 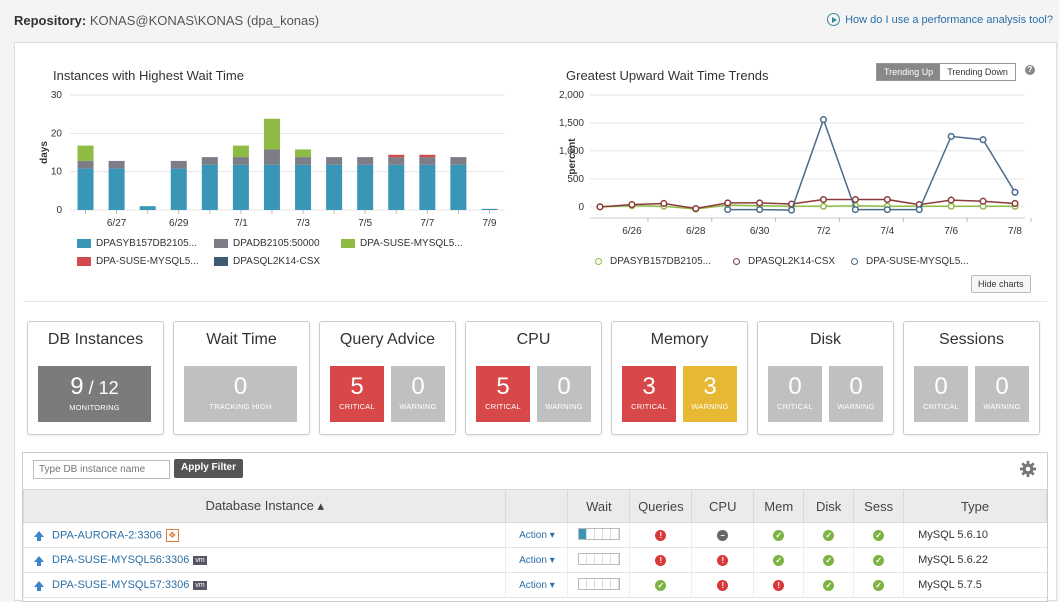 What do you see at coordinates (94, 386) in the screenshot?
I see `tile-count: 9 / 12` at bounding box center [94, 386].